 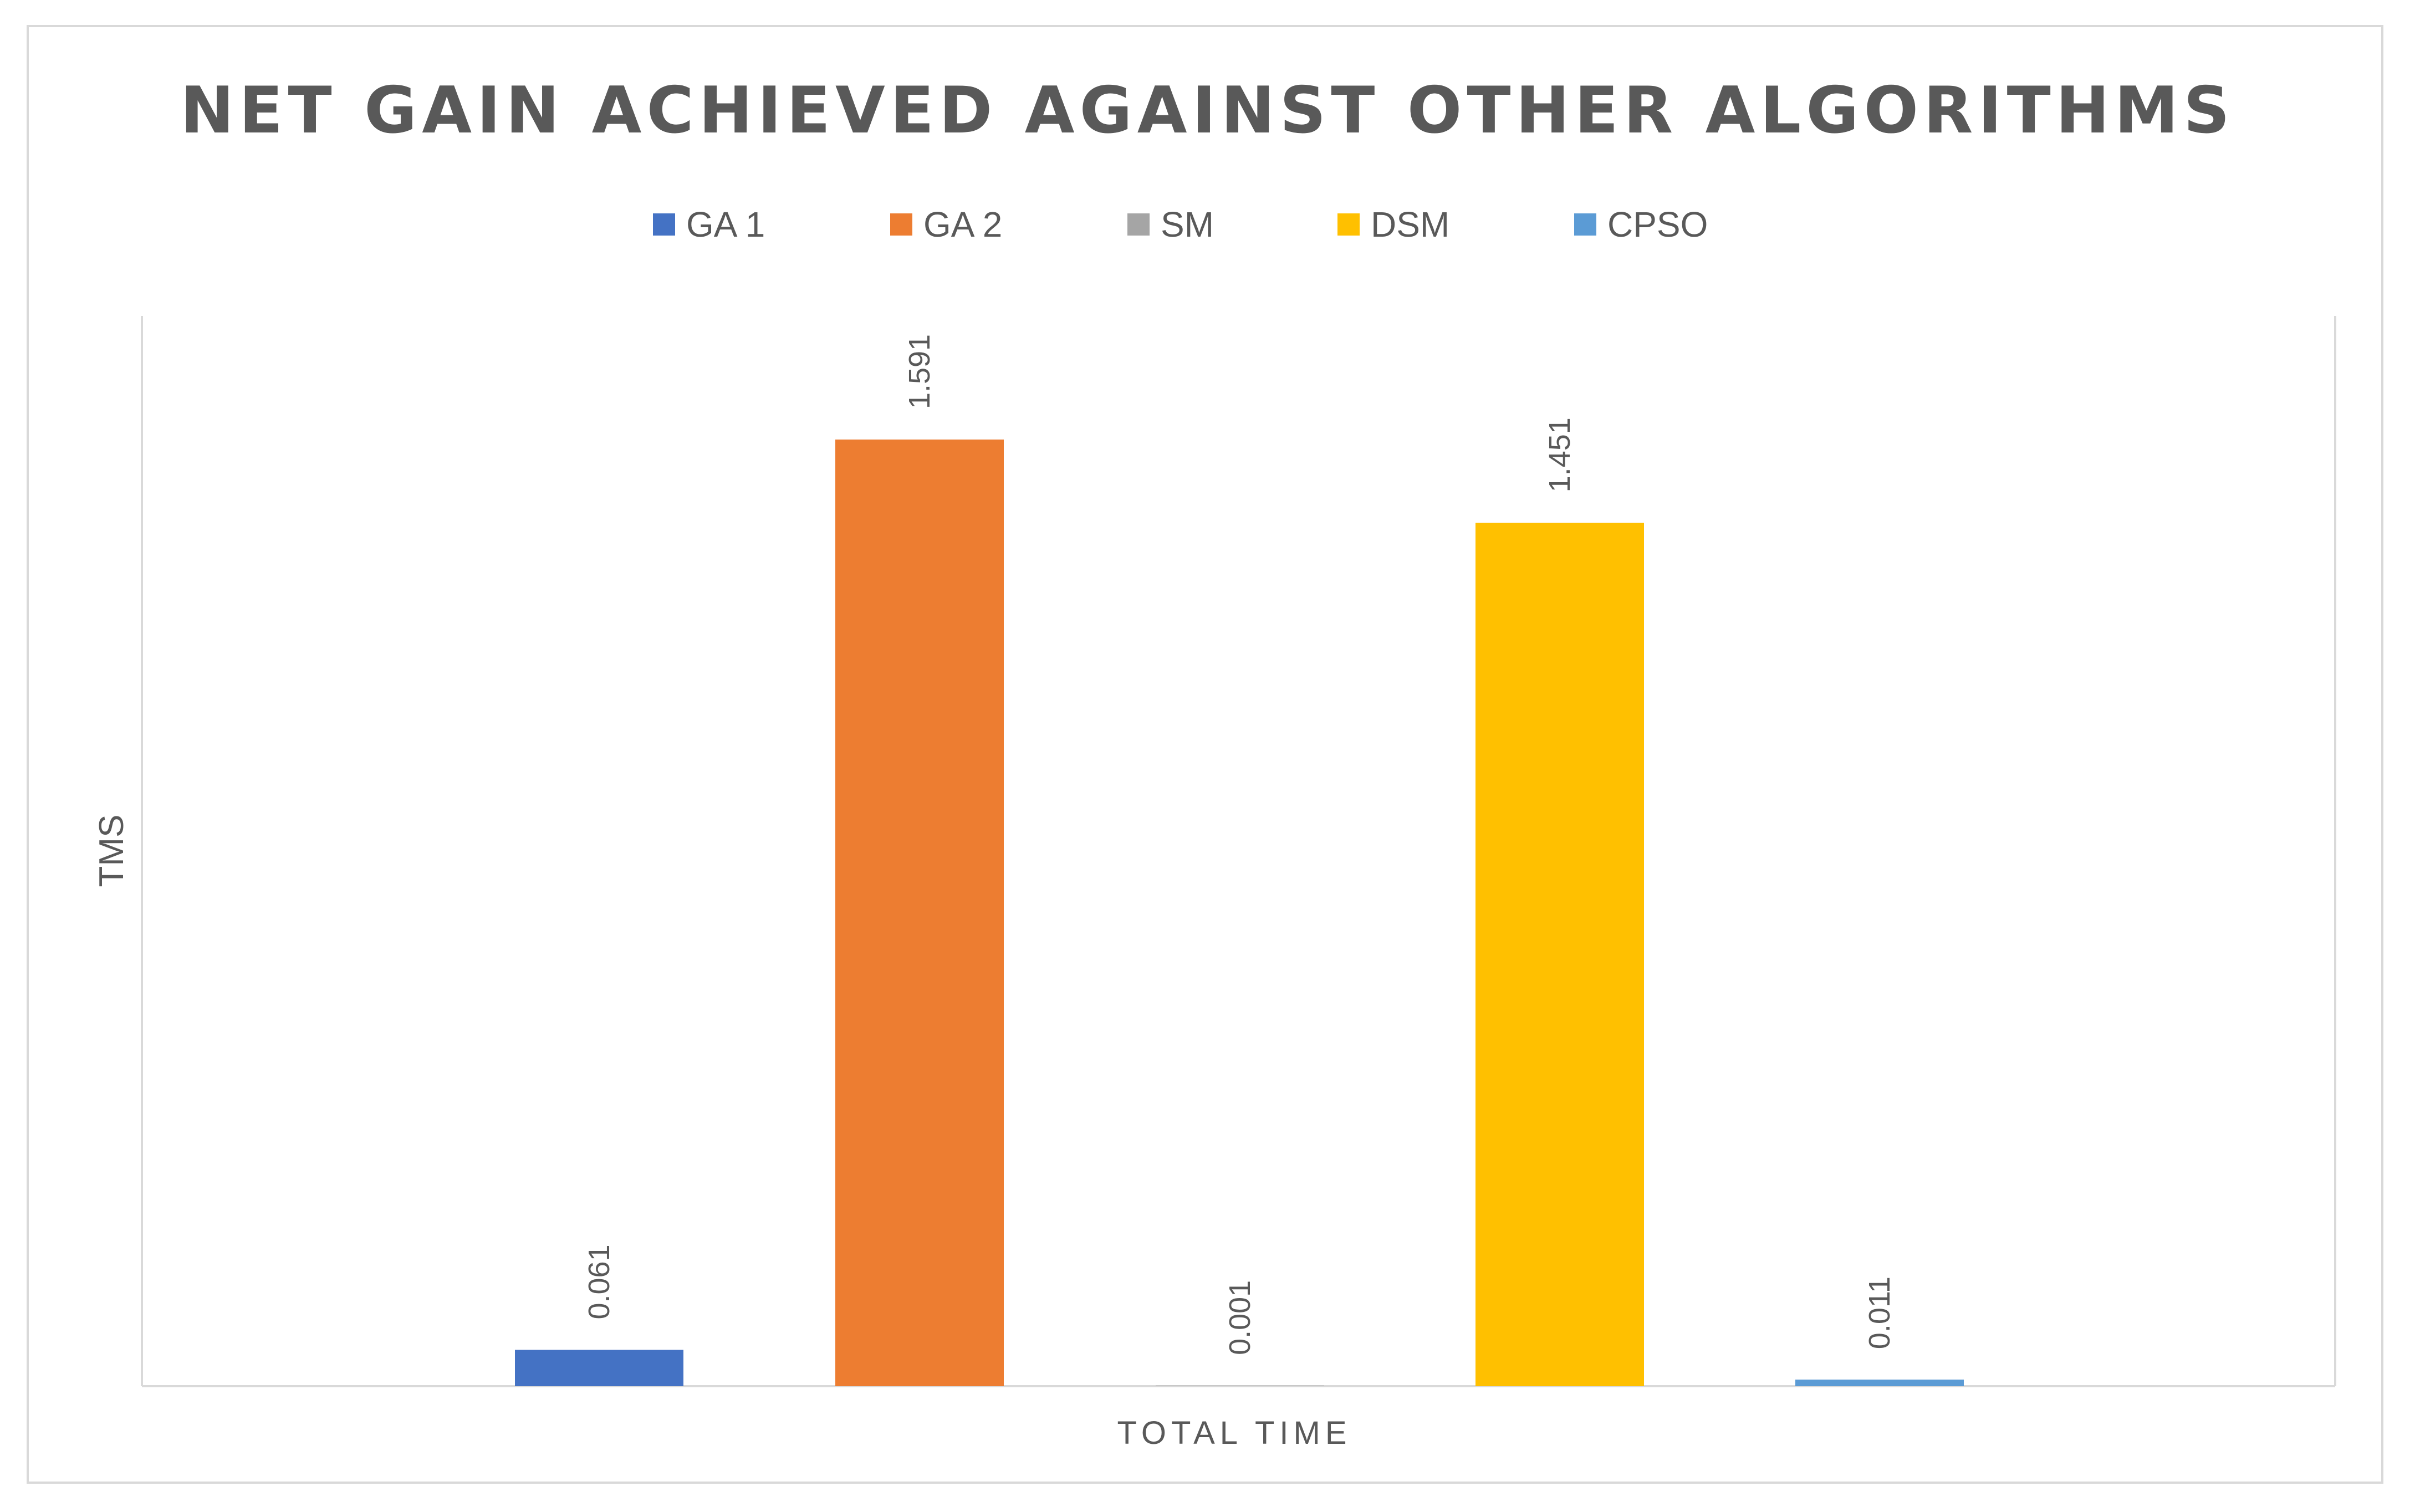 I want to click on legend-item-ga2: GA 2, so click(x=946, y=224).